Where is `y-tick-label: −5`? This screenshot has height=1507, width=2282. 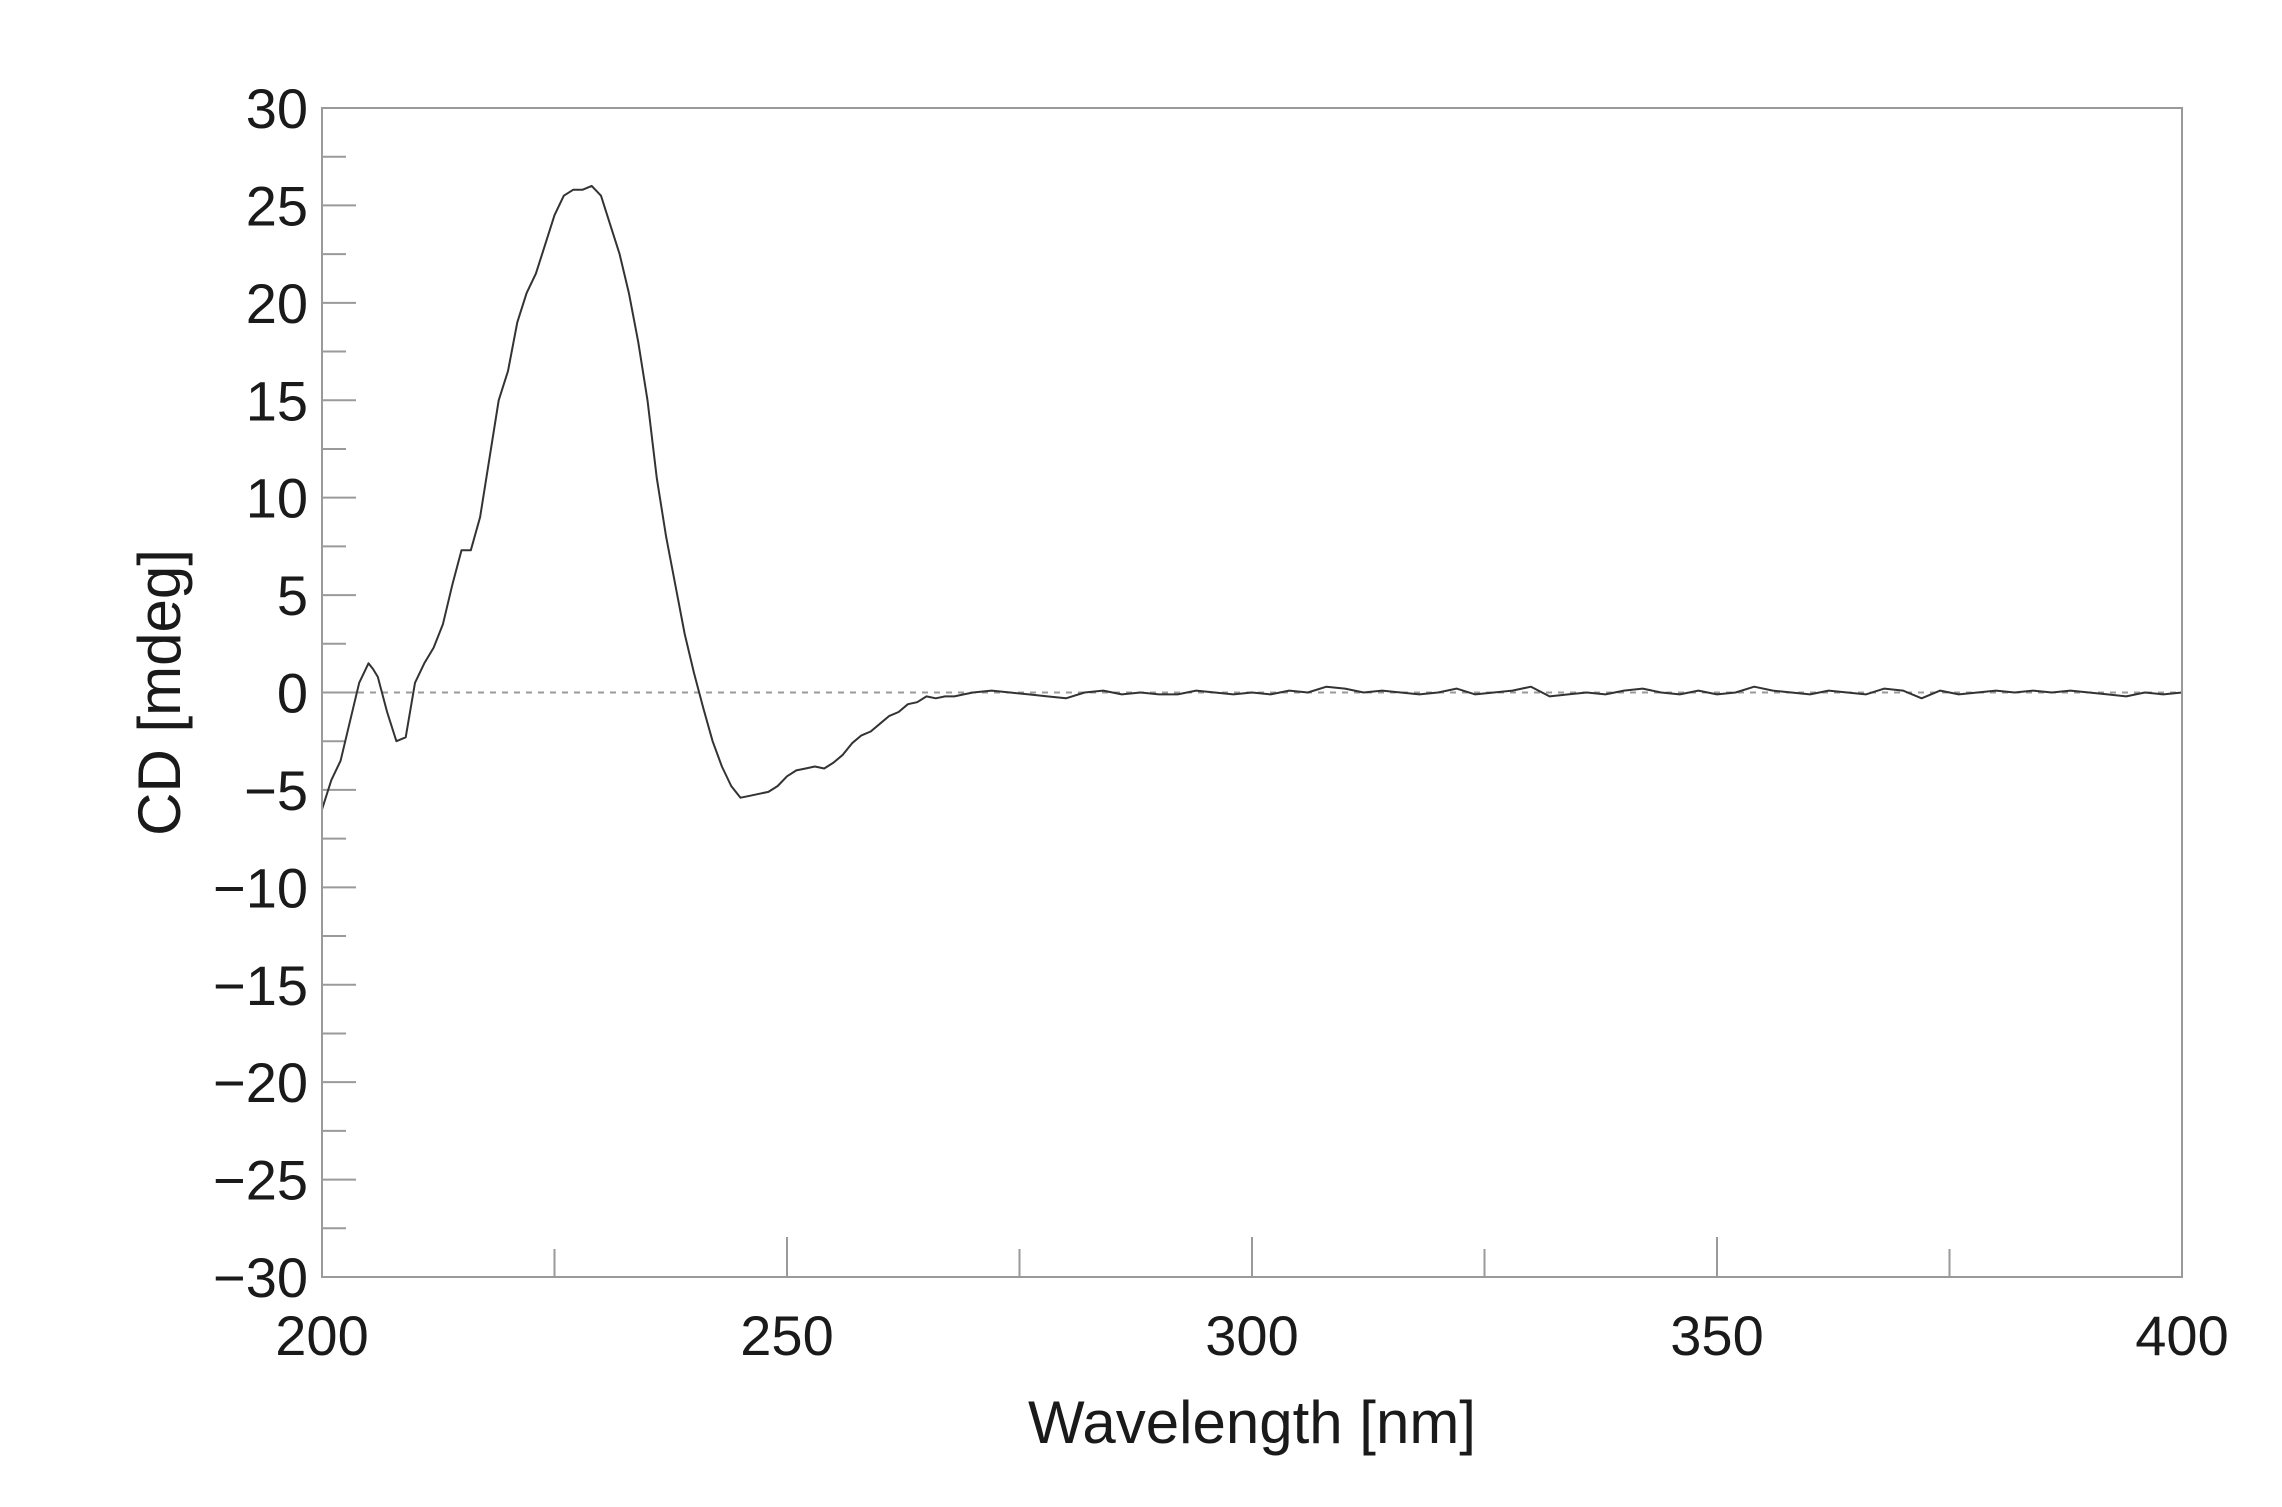
y-tick-label: −5 is located at coordinates (276, 790).